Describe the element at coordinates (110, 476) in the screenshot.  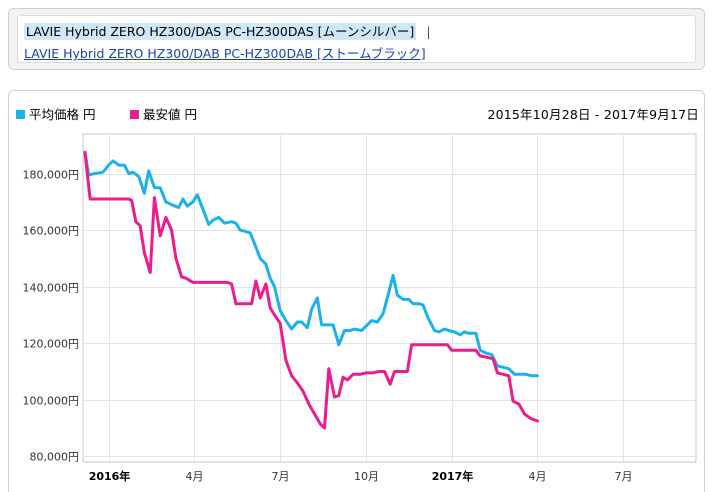
I see `x-tick-label: 2016年` at that location.